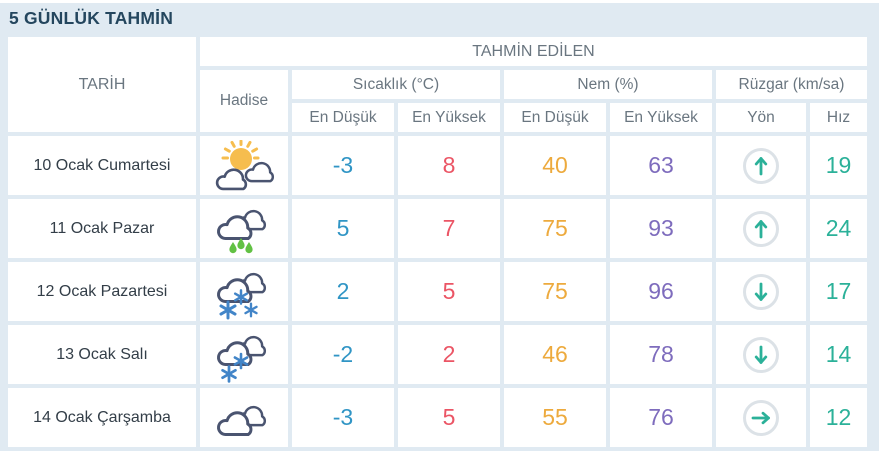 This screenshot has height=451, width=879. Describe the element at coordinates (242, 296) in the screenshot. I see `snowy-icon` at that location.